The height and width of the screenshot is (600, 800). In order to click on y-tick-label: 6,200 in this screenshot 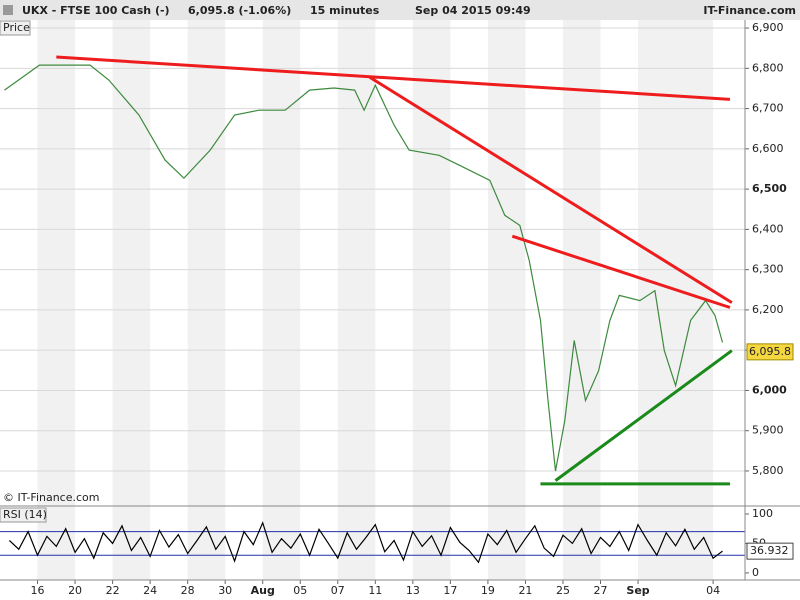, I will do `click(768, 309)`.